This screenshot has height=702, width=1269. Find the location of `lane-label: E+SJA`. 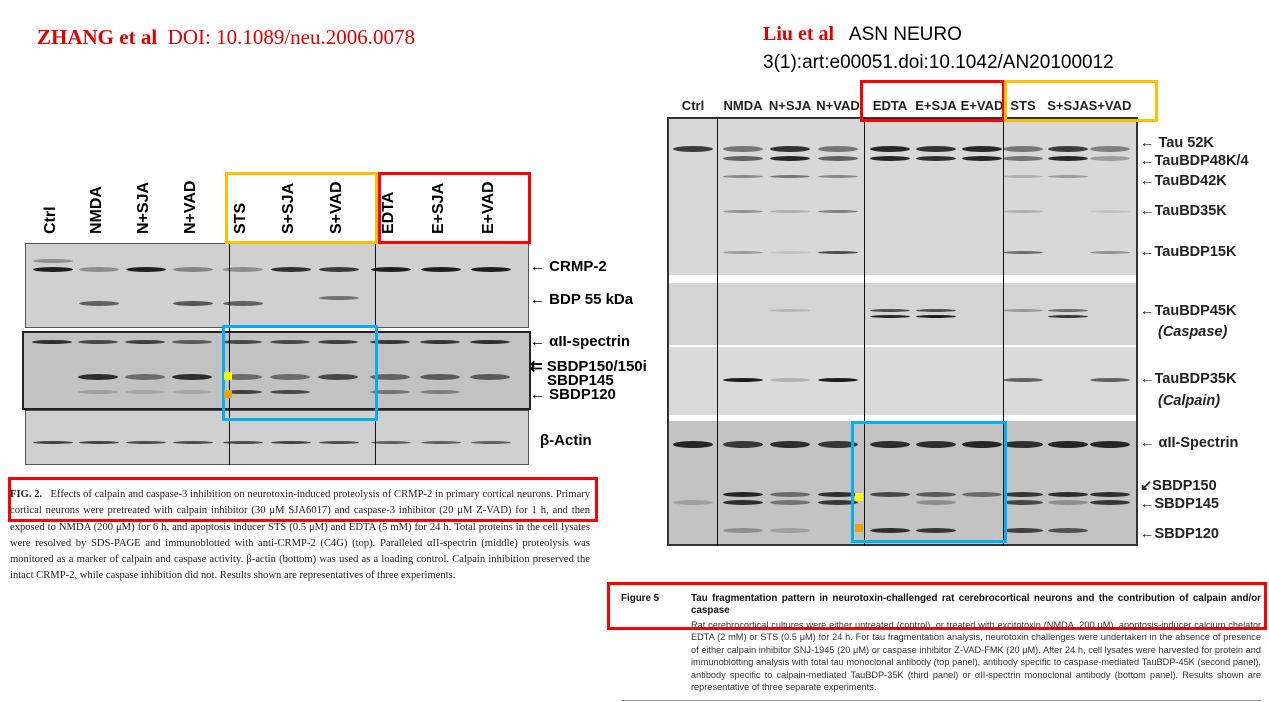

lane-label: E+SJA is located at coordinates (936, 105).